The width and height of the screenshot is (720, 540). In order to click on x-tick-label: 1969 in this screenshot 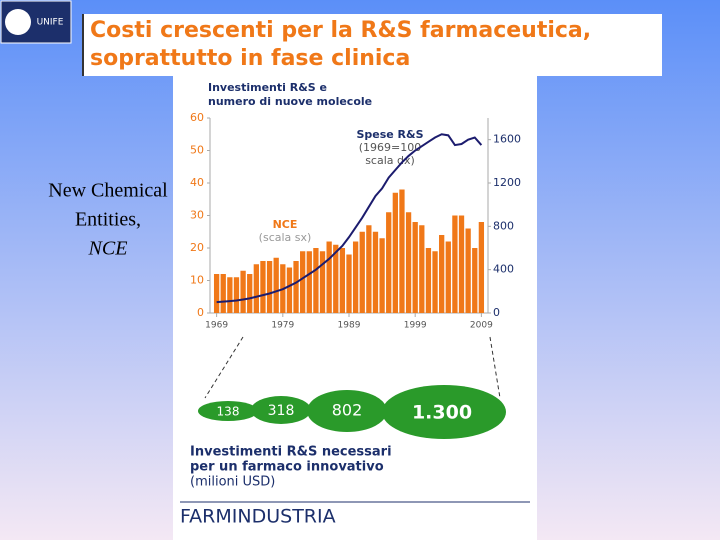, I will do `click(216, 326)`.